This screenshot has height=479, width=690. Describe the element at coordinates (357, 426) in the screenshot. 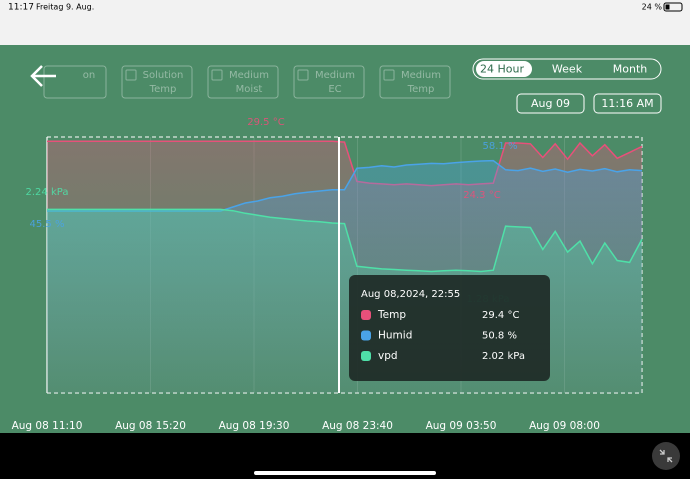

I see `x-tick-label: Aug 08 23:40` at that location.